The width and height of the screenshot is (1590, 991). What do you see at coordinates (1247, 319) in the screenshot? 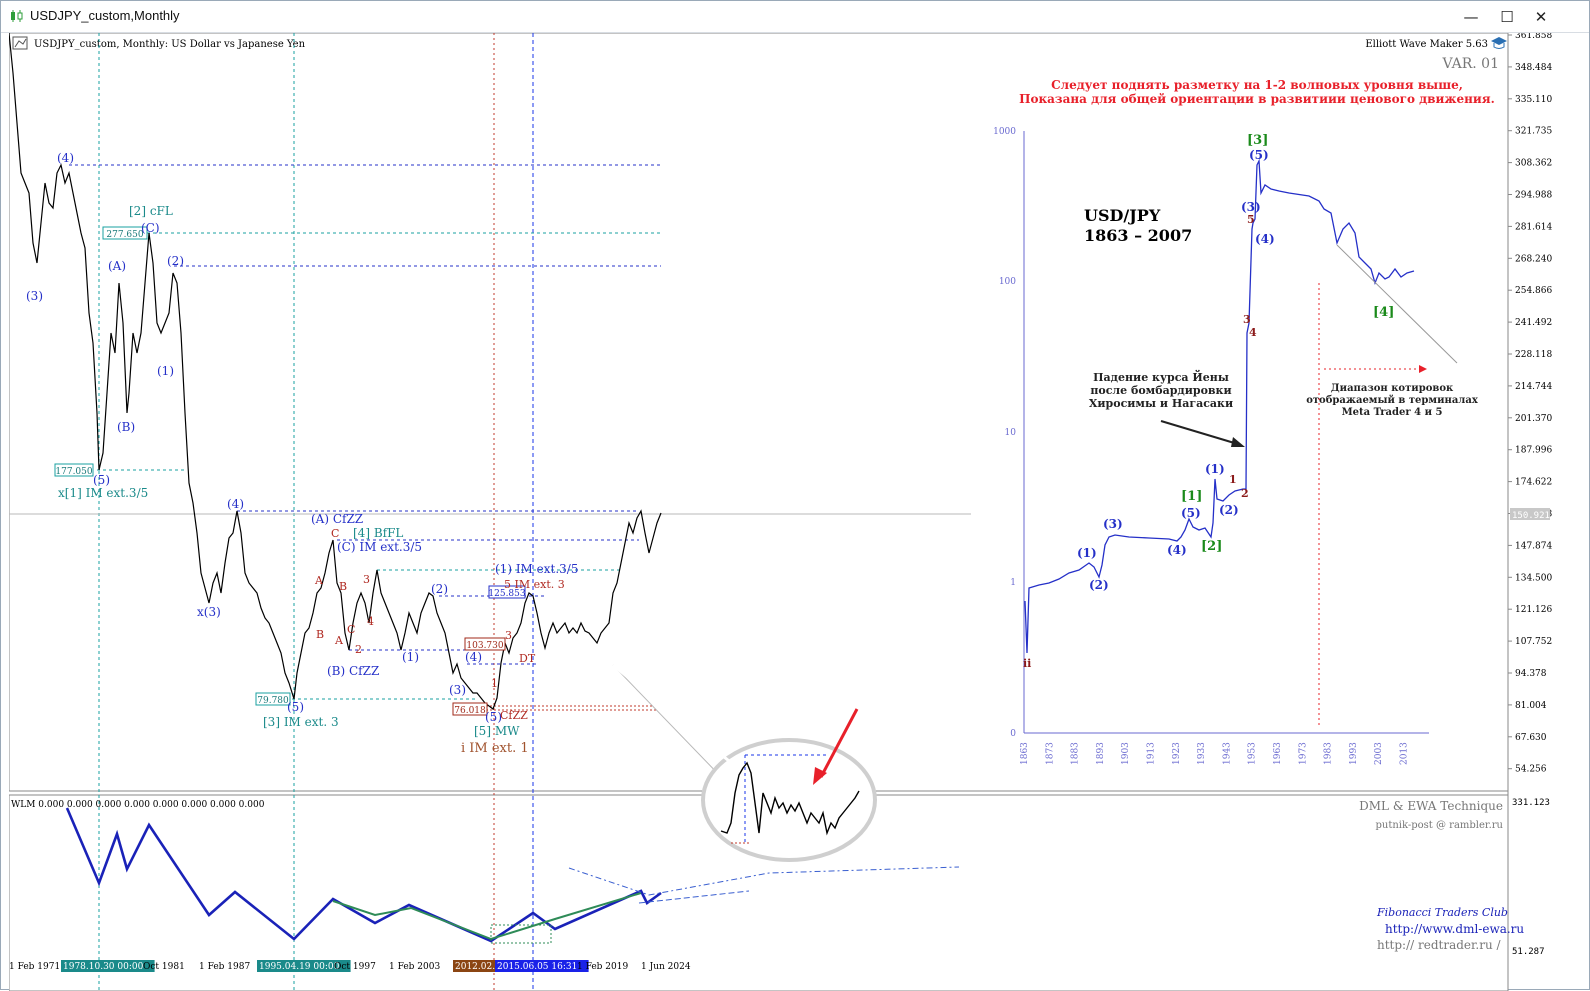
I see `inset-wave: 3` at bounding box center [1247, 319].